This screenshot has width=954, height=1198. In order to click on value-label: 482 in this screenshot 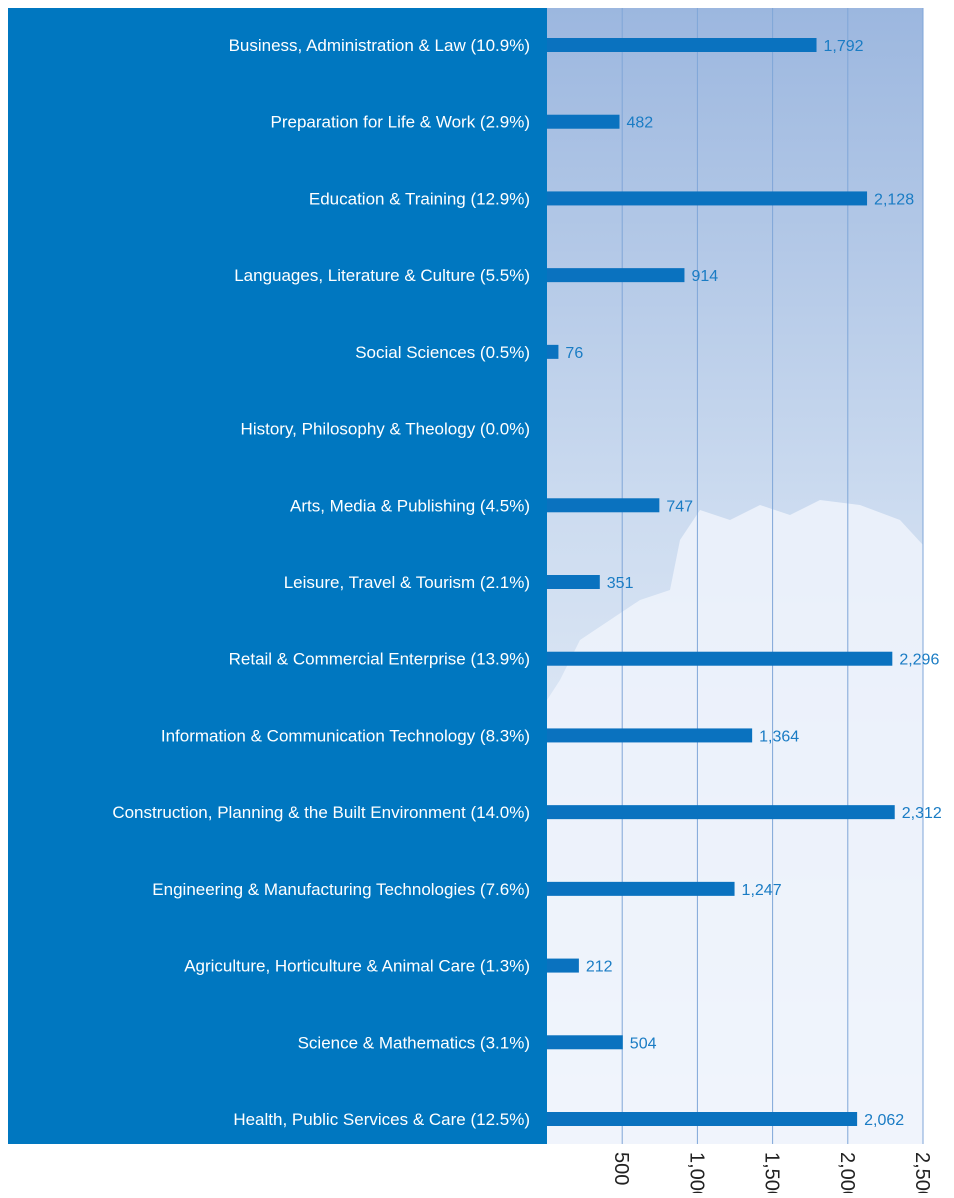, I will do `click(639, 123)`.